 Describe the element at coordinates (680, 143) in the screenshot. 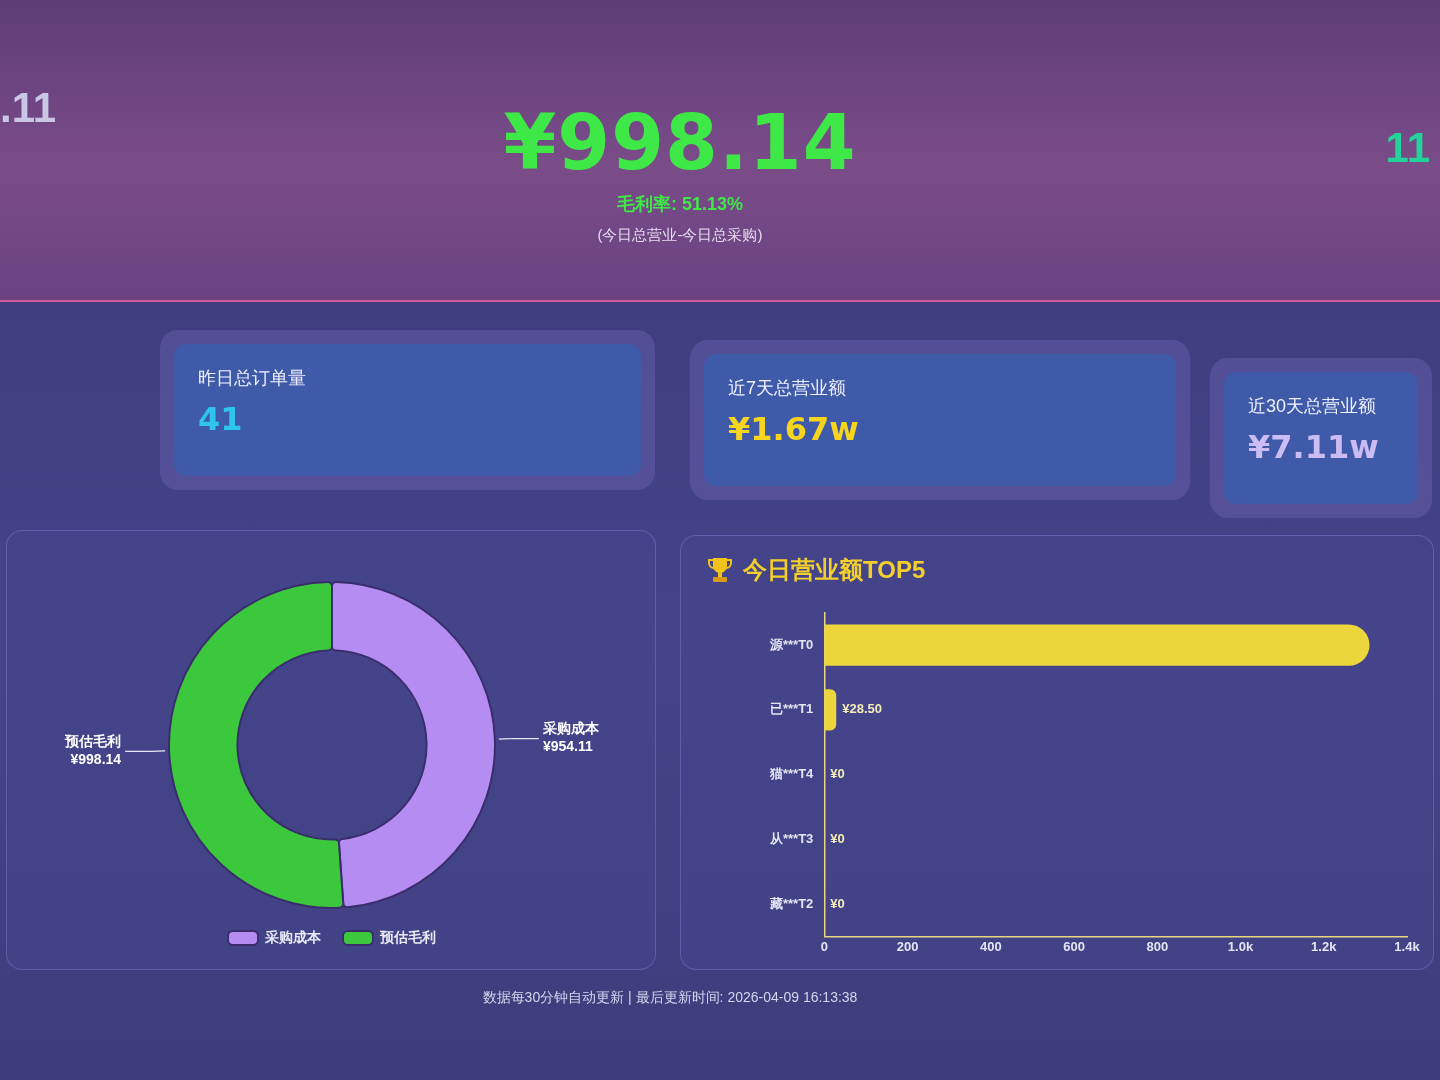

I see `text: ¥998.14` at that location.